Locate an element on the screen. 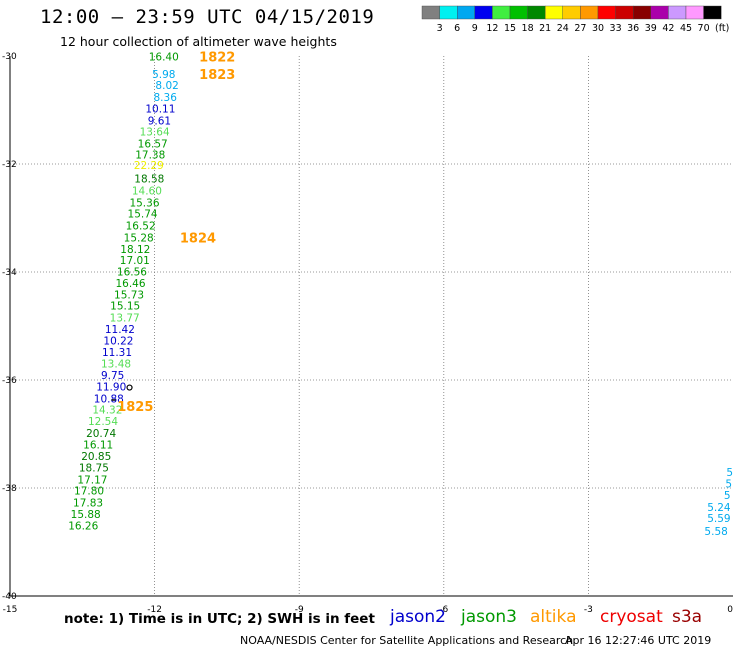 Image resolution: width=740 pixels, height=654 pixels. y-tick-label: -32 is located at coordinates (9, 165).